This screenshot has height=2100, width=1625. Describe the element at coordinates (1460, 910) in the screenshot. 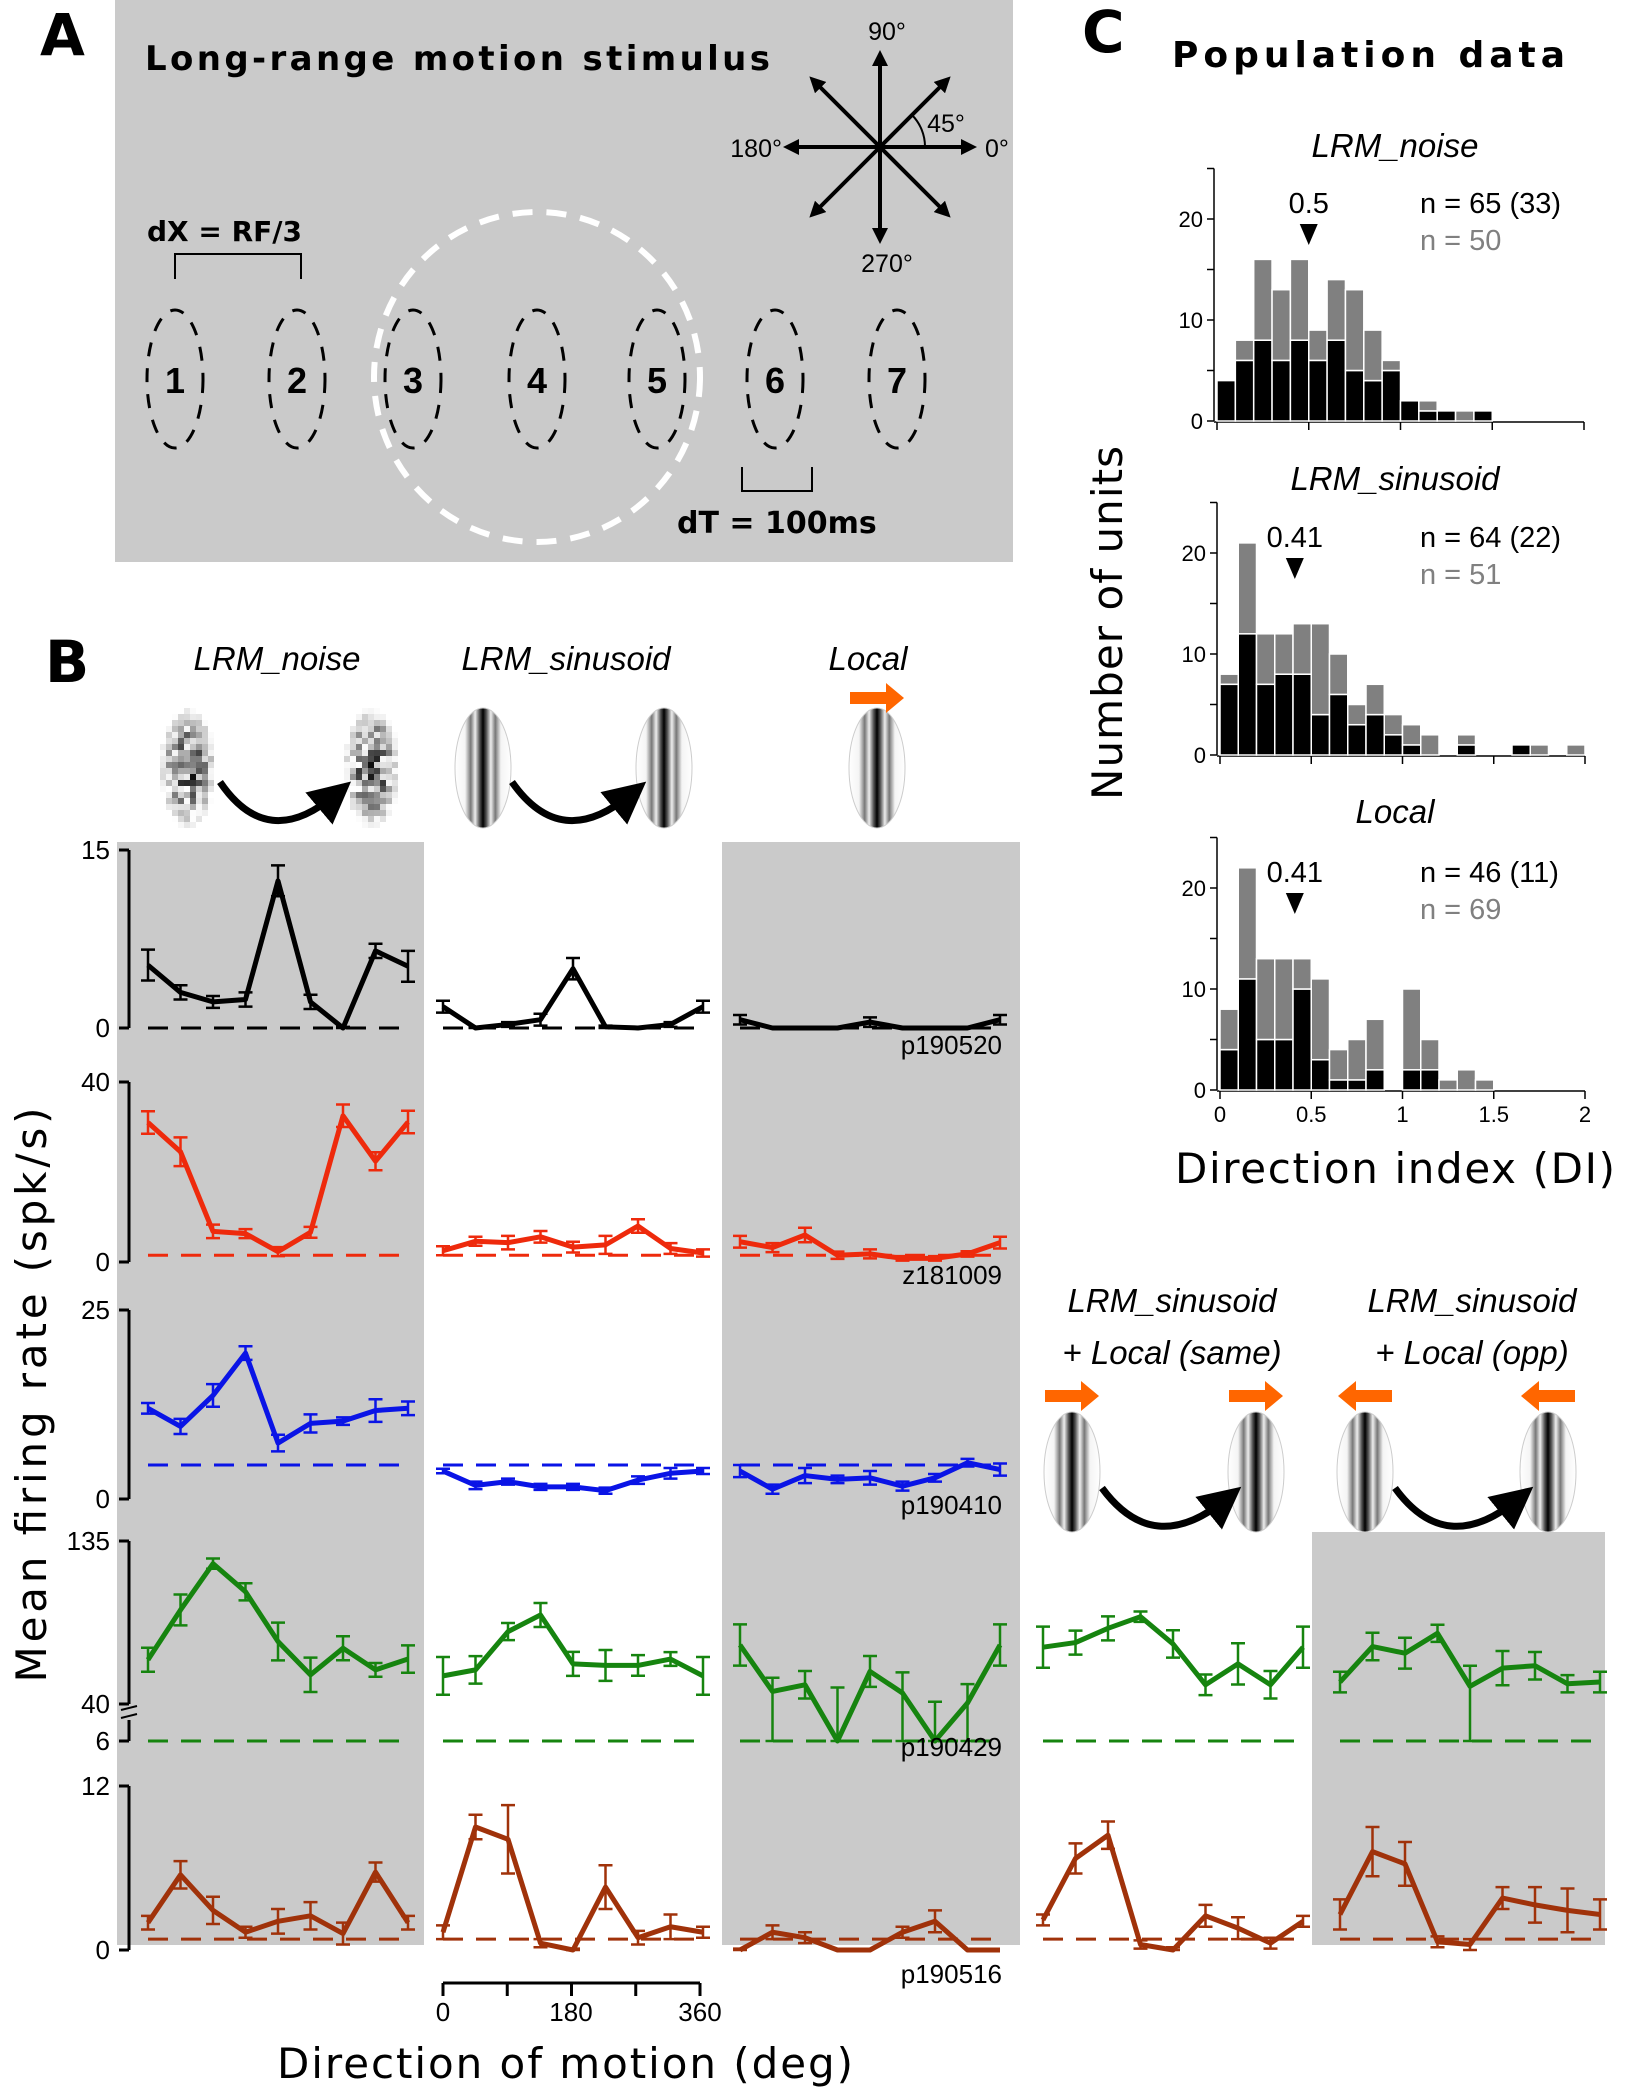

I see `n-gray-label: n = 69` at that location.